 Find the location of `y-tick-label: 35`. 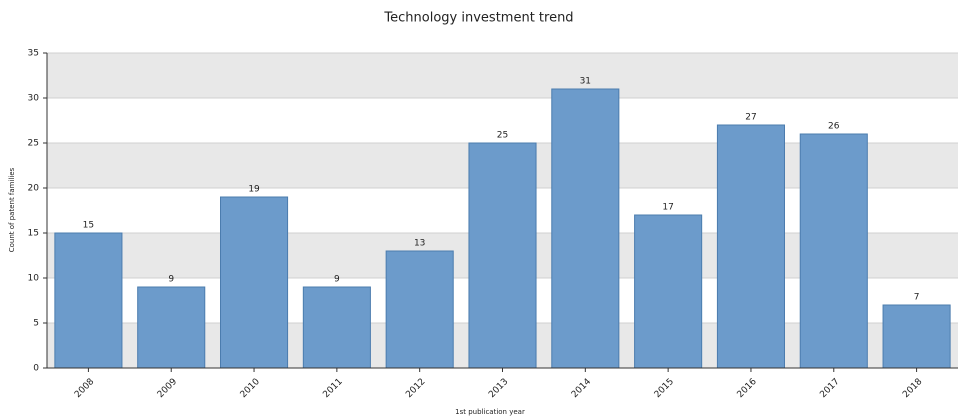

y-tick-label: 35 is located at coordinates (33, 54).